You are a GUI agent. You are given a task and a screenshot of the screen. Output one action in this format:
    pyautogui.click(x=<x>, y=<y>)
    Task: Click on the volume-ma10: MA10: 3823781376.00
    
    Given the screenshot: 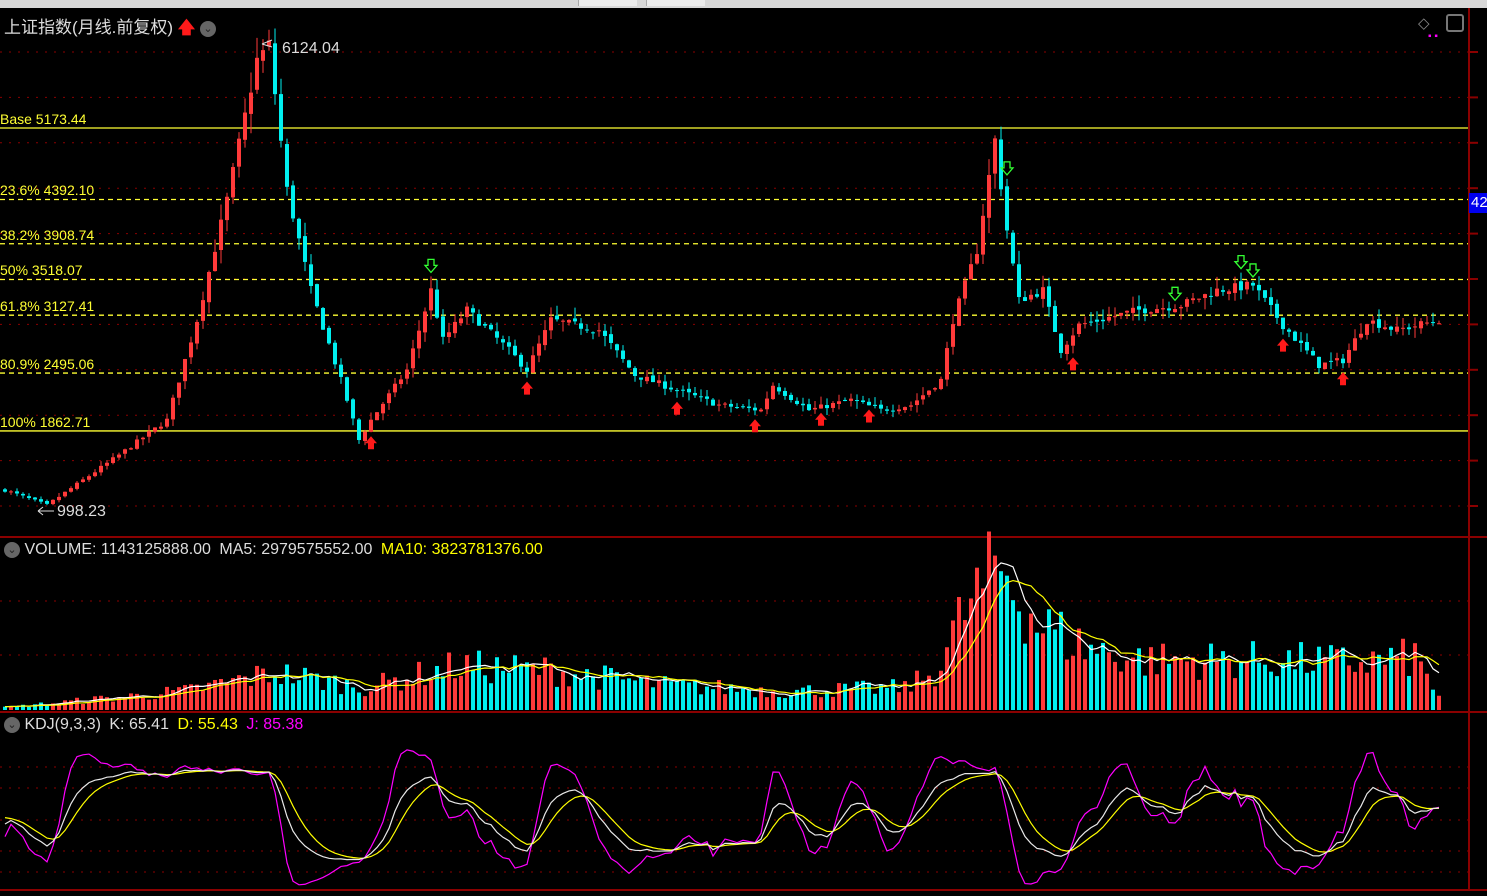 What is the action you would take?
    pyautogui.click(x=461, y=549)
    